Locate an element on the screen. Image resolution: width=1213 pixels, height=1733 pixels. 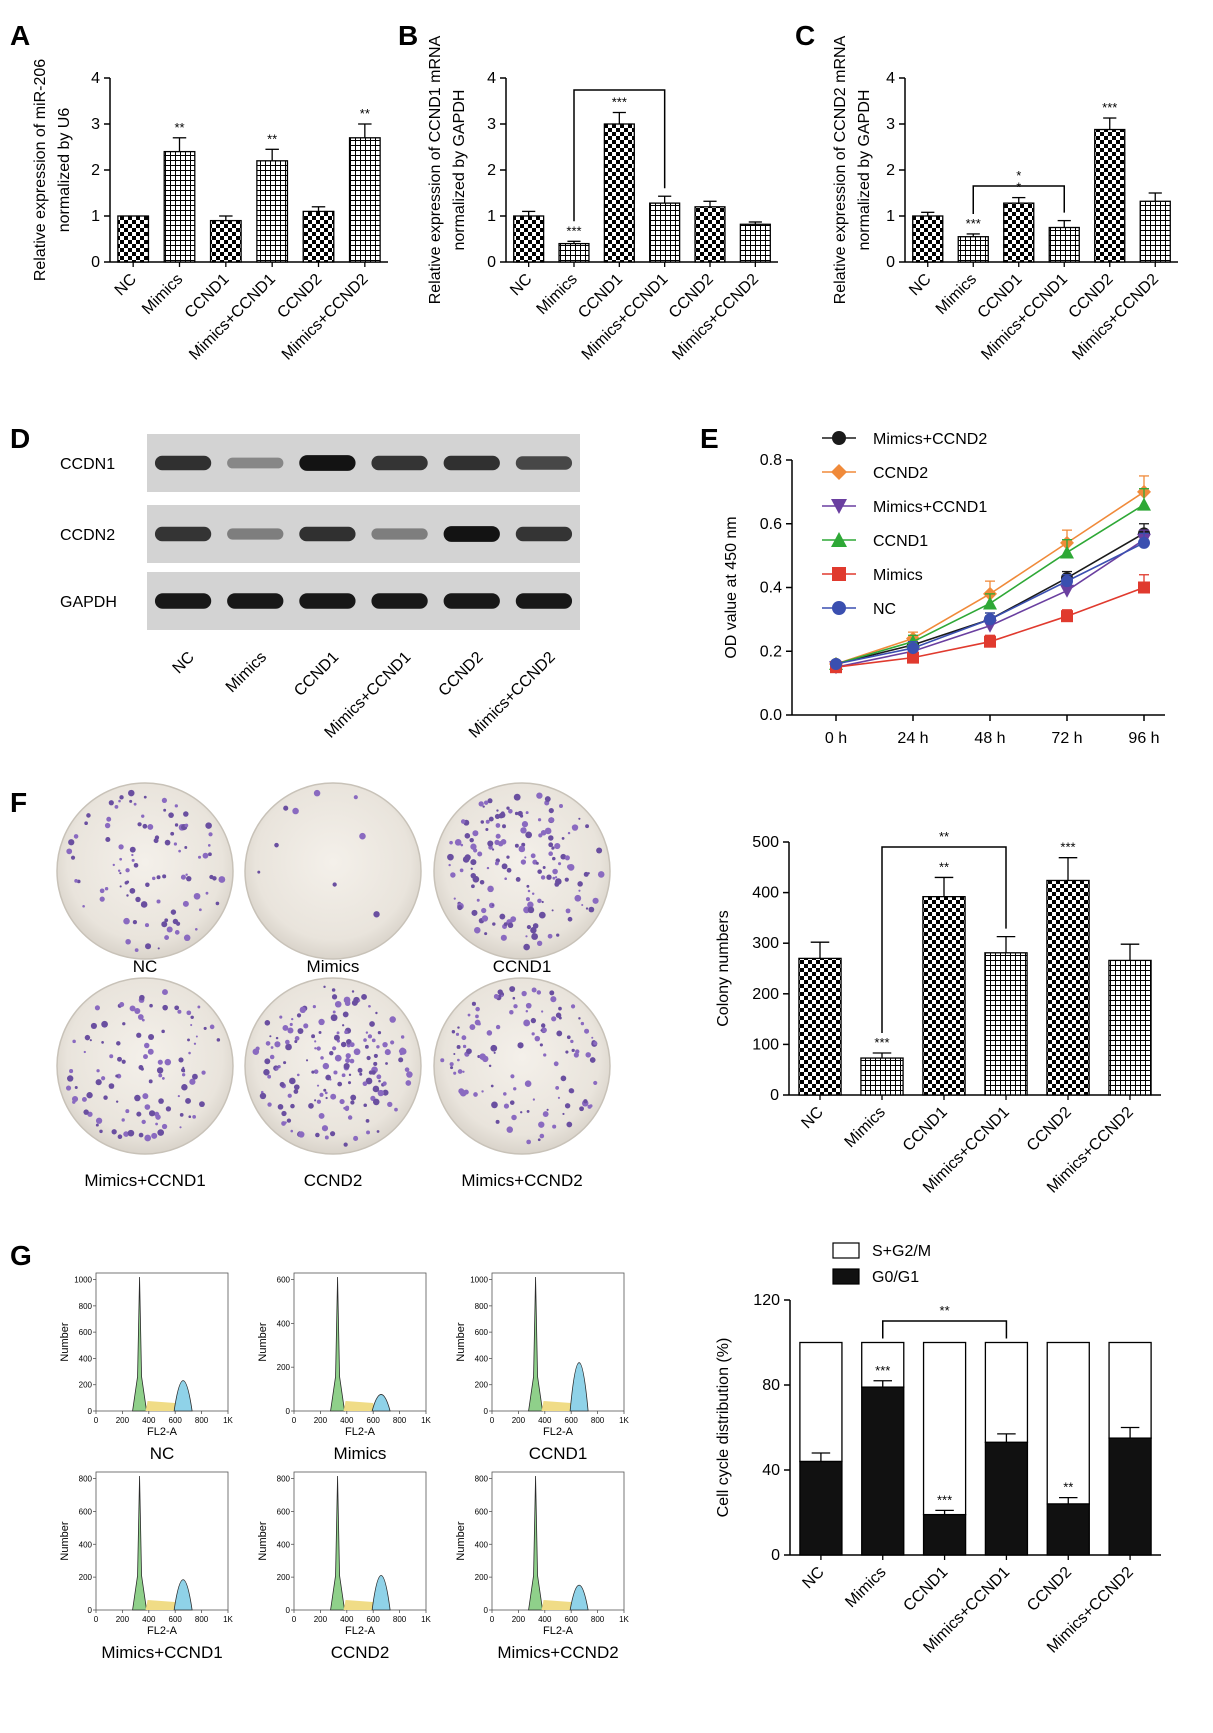
x-tick-label: 600 is located at coordinates (374, 1619).